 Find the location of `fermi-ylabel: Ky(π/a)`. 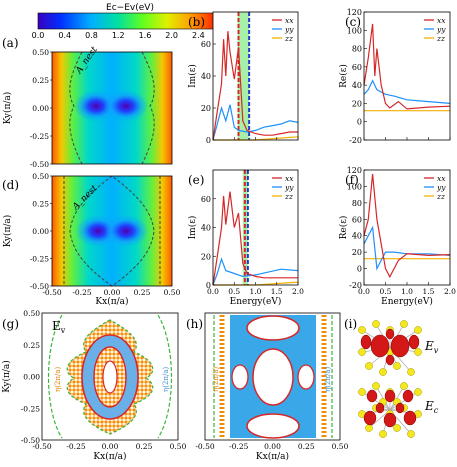

fermi-ylabel: Ky(π/a) is located at coordinates (6, 376).